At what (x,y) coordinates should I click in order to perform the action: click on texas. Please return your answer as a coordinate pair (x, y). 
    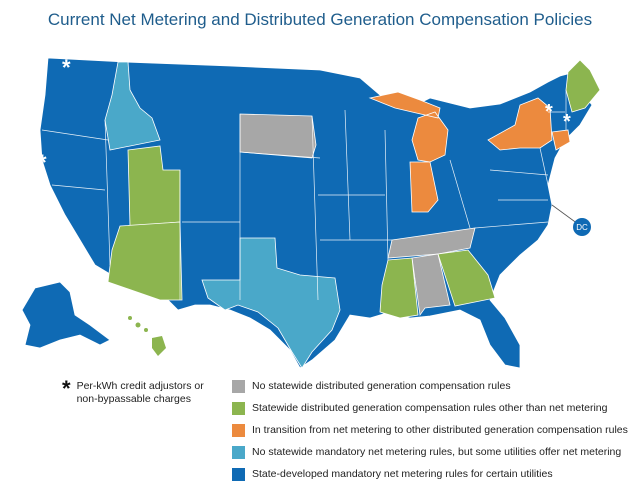
    Looking at the image, I should click on (271, 303).